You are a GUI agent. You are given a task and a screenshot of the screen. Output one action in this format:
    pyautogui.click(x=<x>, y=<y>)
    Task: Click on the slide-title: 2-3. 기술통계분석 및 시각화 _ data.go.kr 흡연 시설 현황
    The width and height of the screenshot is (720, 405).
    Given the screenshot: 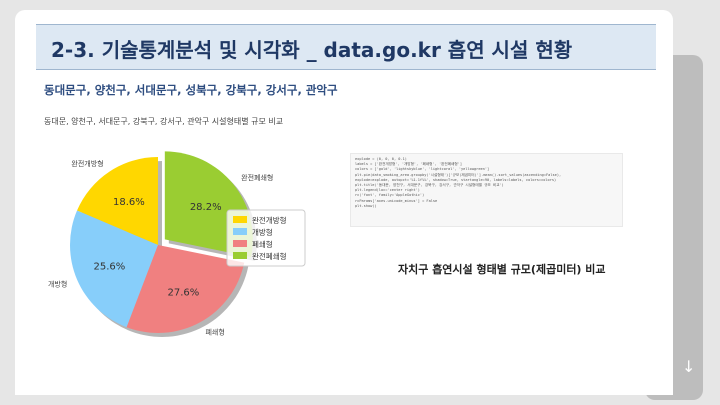 What is the action you would take?
    pyautogui.click(x=312, y=50)
    